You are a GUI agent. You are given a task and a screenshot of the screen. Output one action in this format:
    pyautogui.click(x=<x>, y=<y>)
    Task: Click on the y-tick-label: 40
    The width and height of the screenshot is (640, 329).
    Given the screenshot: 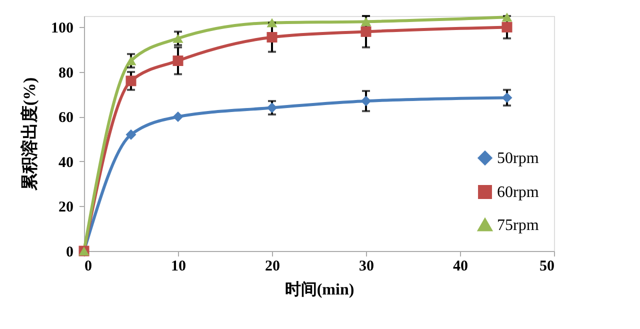 What is the action you would take?
    pyautogui.click(x=66, y=162)
    